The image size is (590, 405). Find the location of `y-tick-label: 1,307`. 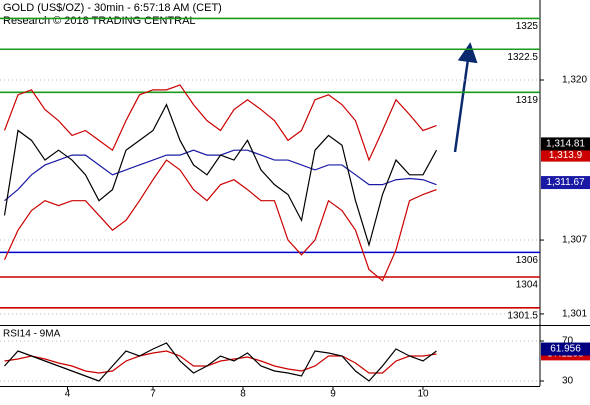

y-tick-label: 1,307 is located at coordinates (574, 240).